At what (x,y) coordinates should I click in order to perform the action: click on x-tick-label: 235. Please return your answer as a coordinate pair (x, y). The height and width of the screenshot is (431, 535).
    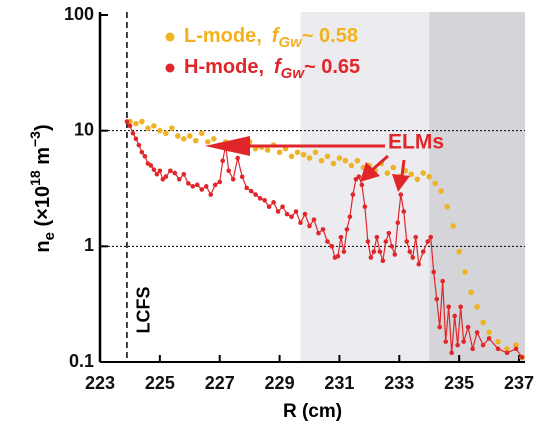
    Looking at the image, I should click on (459, 383).